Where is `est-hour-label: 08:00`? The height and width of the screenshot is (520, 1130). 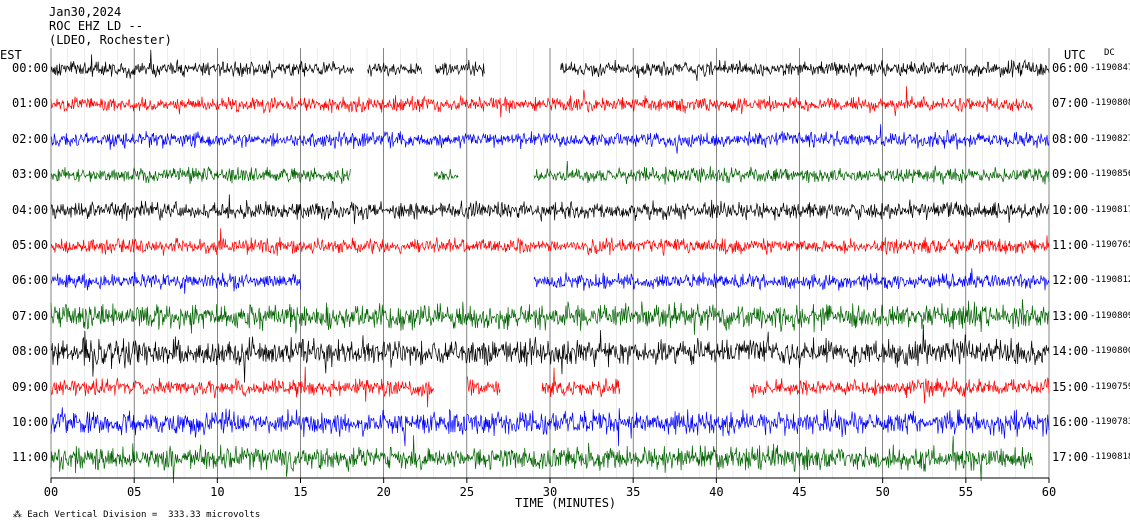
est-hour-label: 08:00 is located at coordinates (30, 351).